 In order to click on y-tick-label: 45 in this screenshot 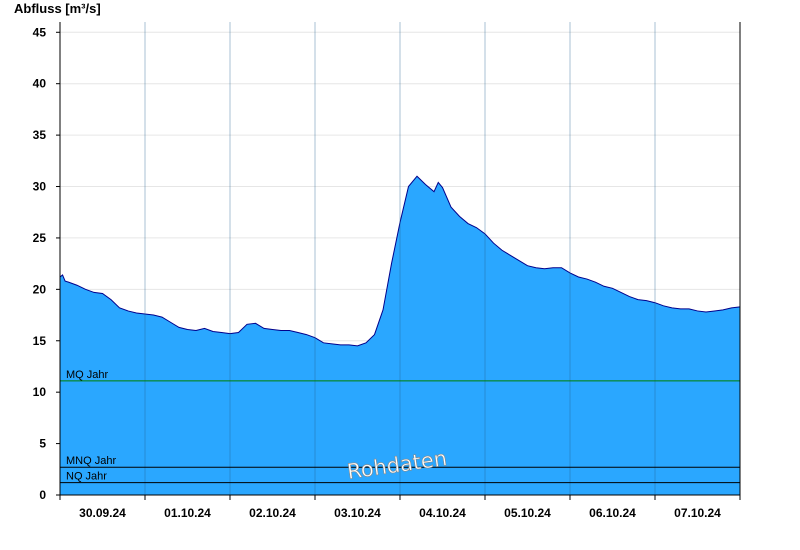, I will do `click(40, 32)`.